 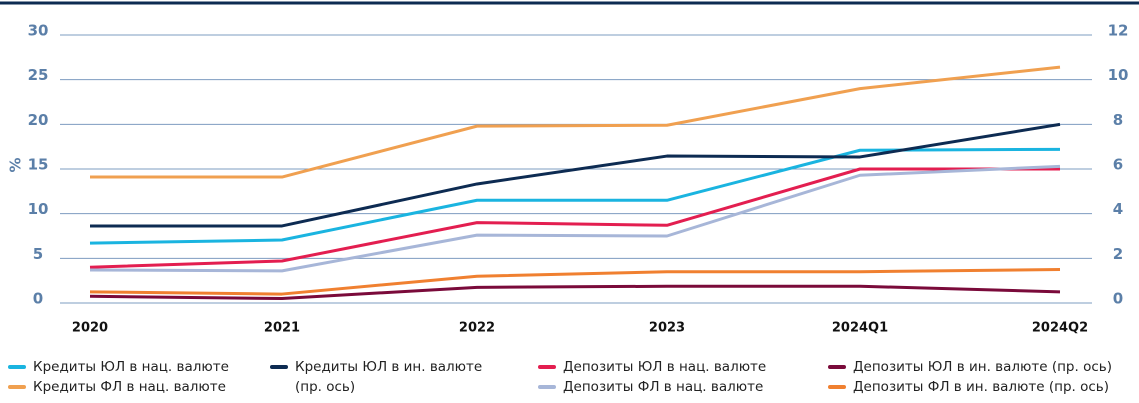 What do you see at coordinates (1060, 328) in the screenshot?
I see `x-tick-label: 2024Q2` at bounding box center [1060, 328].